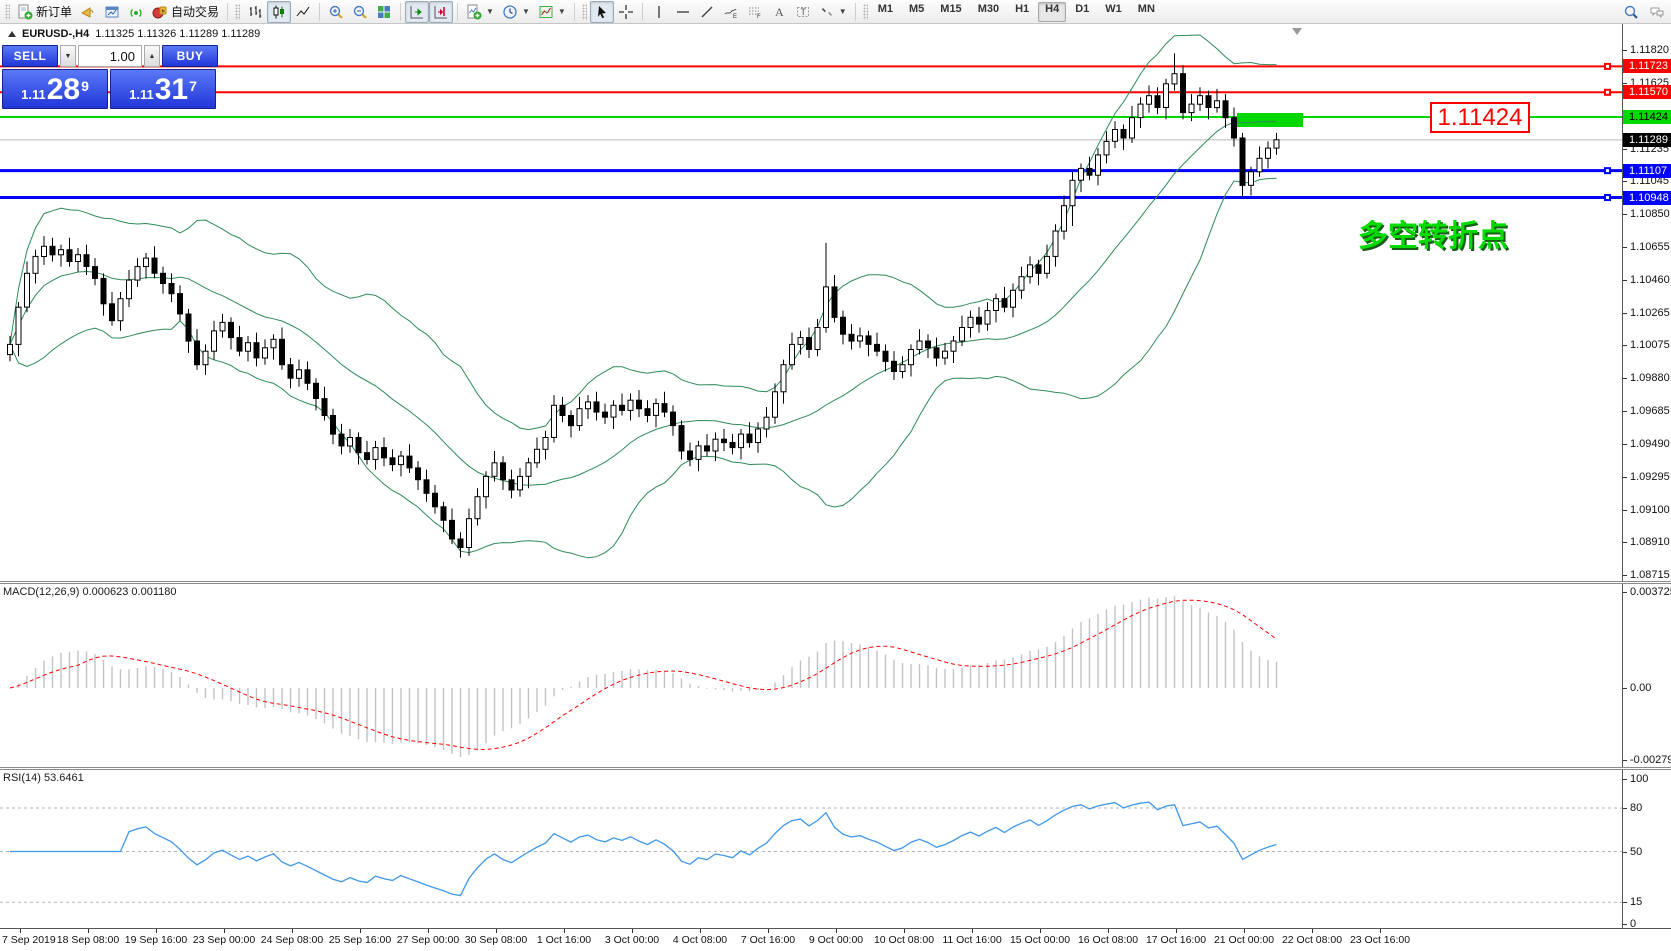 The height and width of the screenshot is (951, 1671). Describe the element at coordinates (1052, 11) in the screenshot. I see `timeframe-button-h4: H4` at that location.